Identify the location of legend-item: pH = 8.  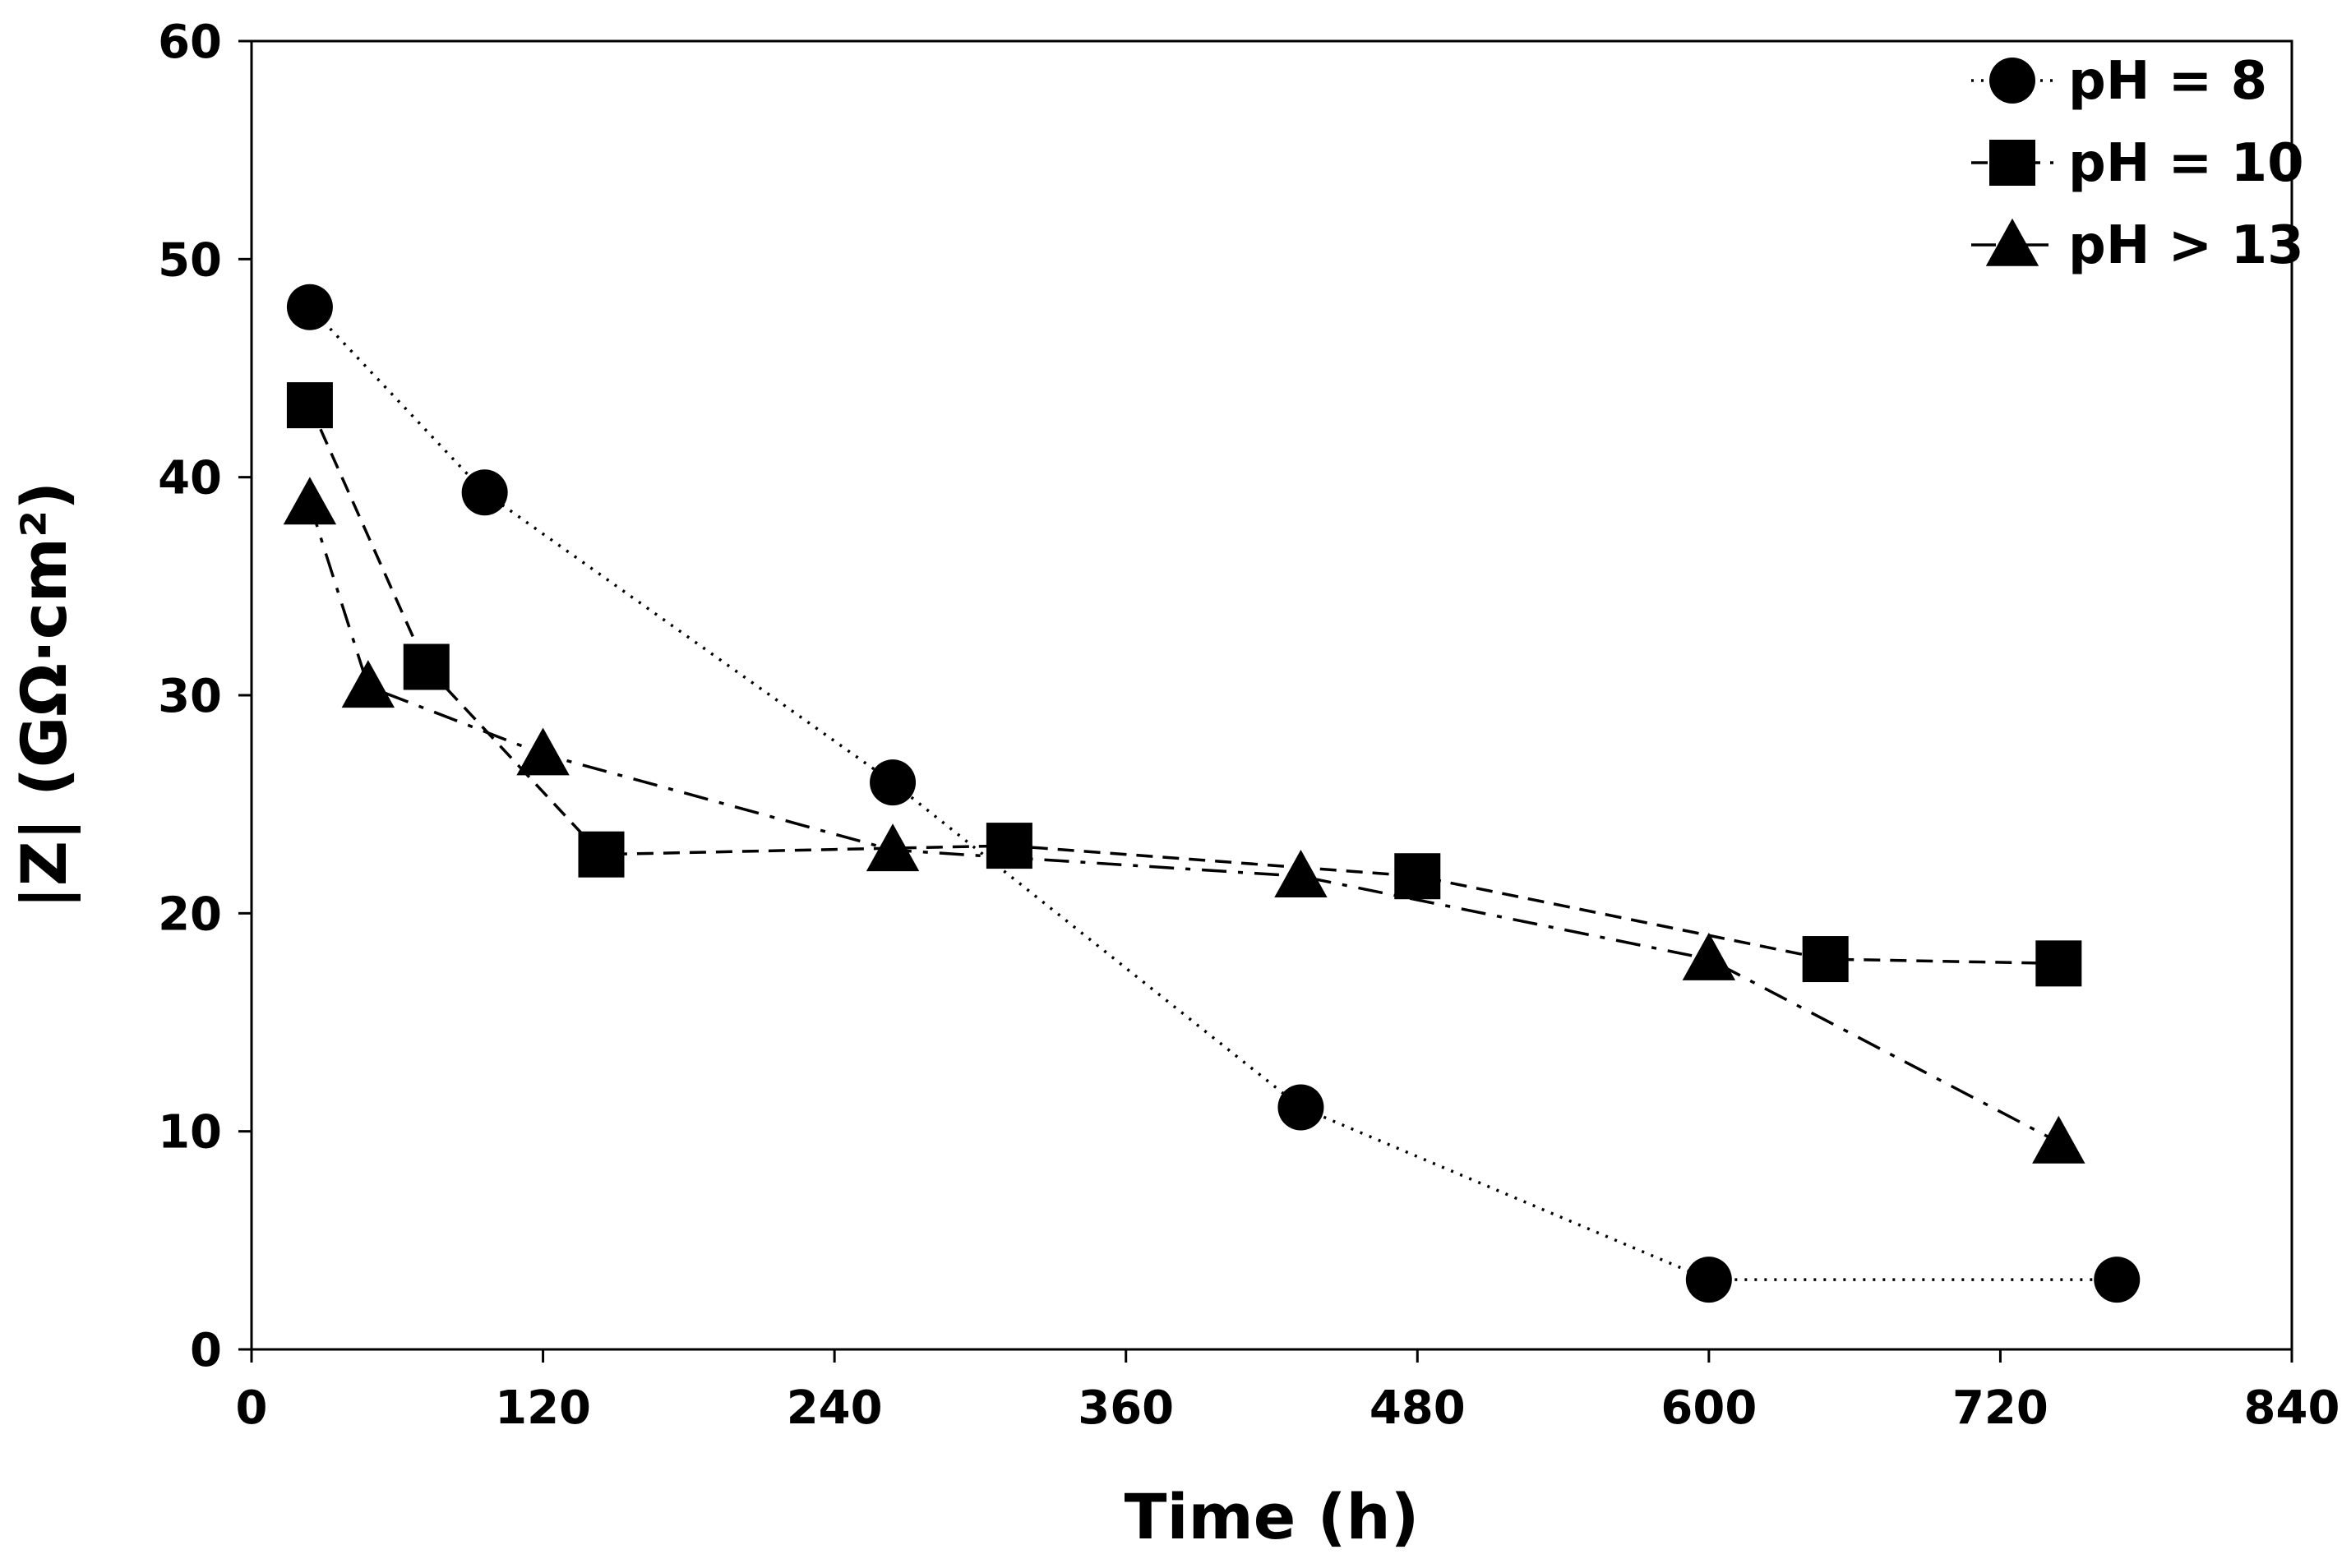
(2119, 81).